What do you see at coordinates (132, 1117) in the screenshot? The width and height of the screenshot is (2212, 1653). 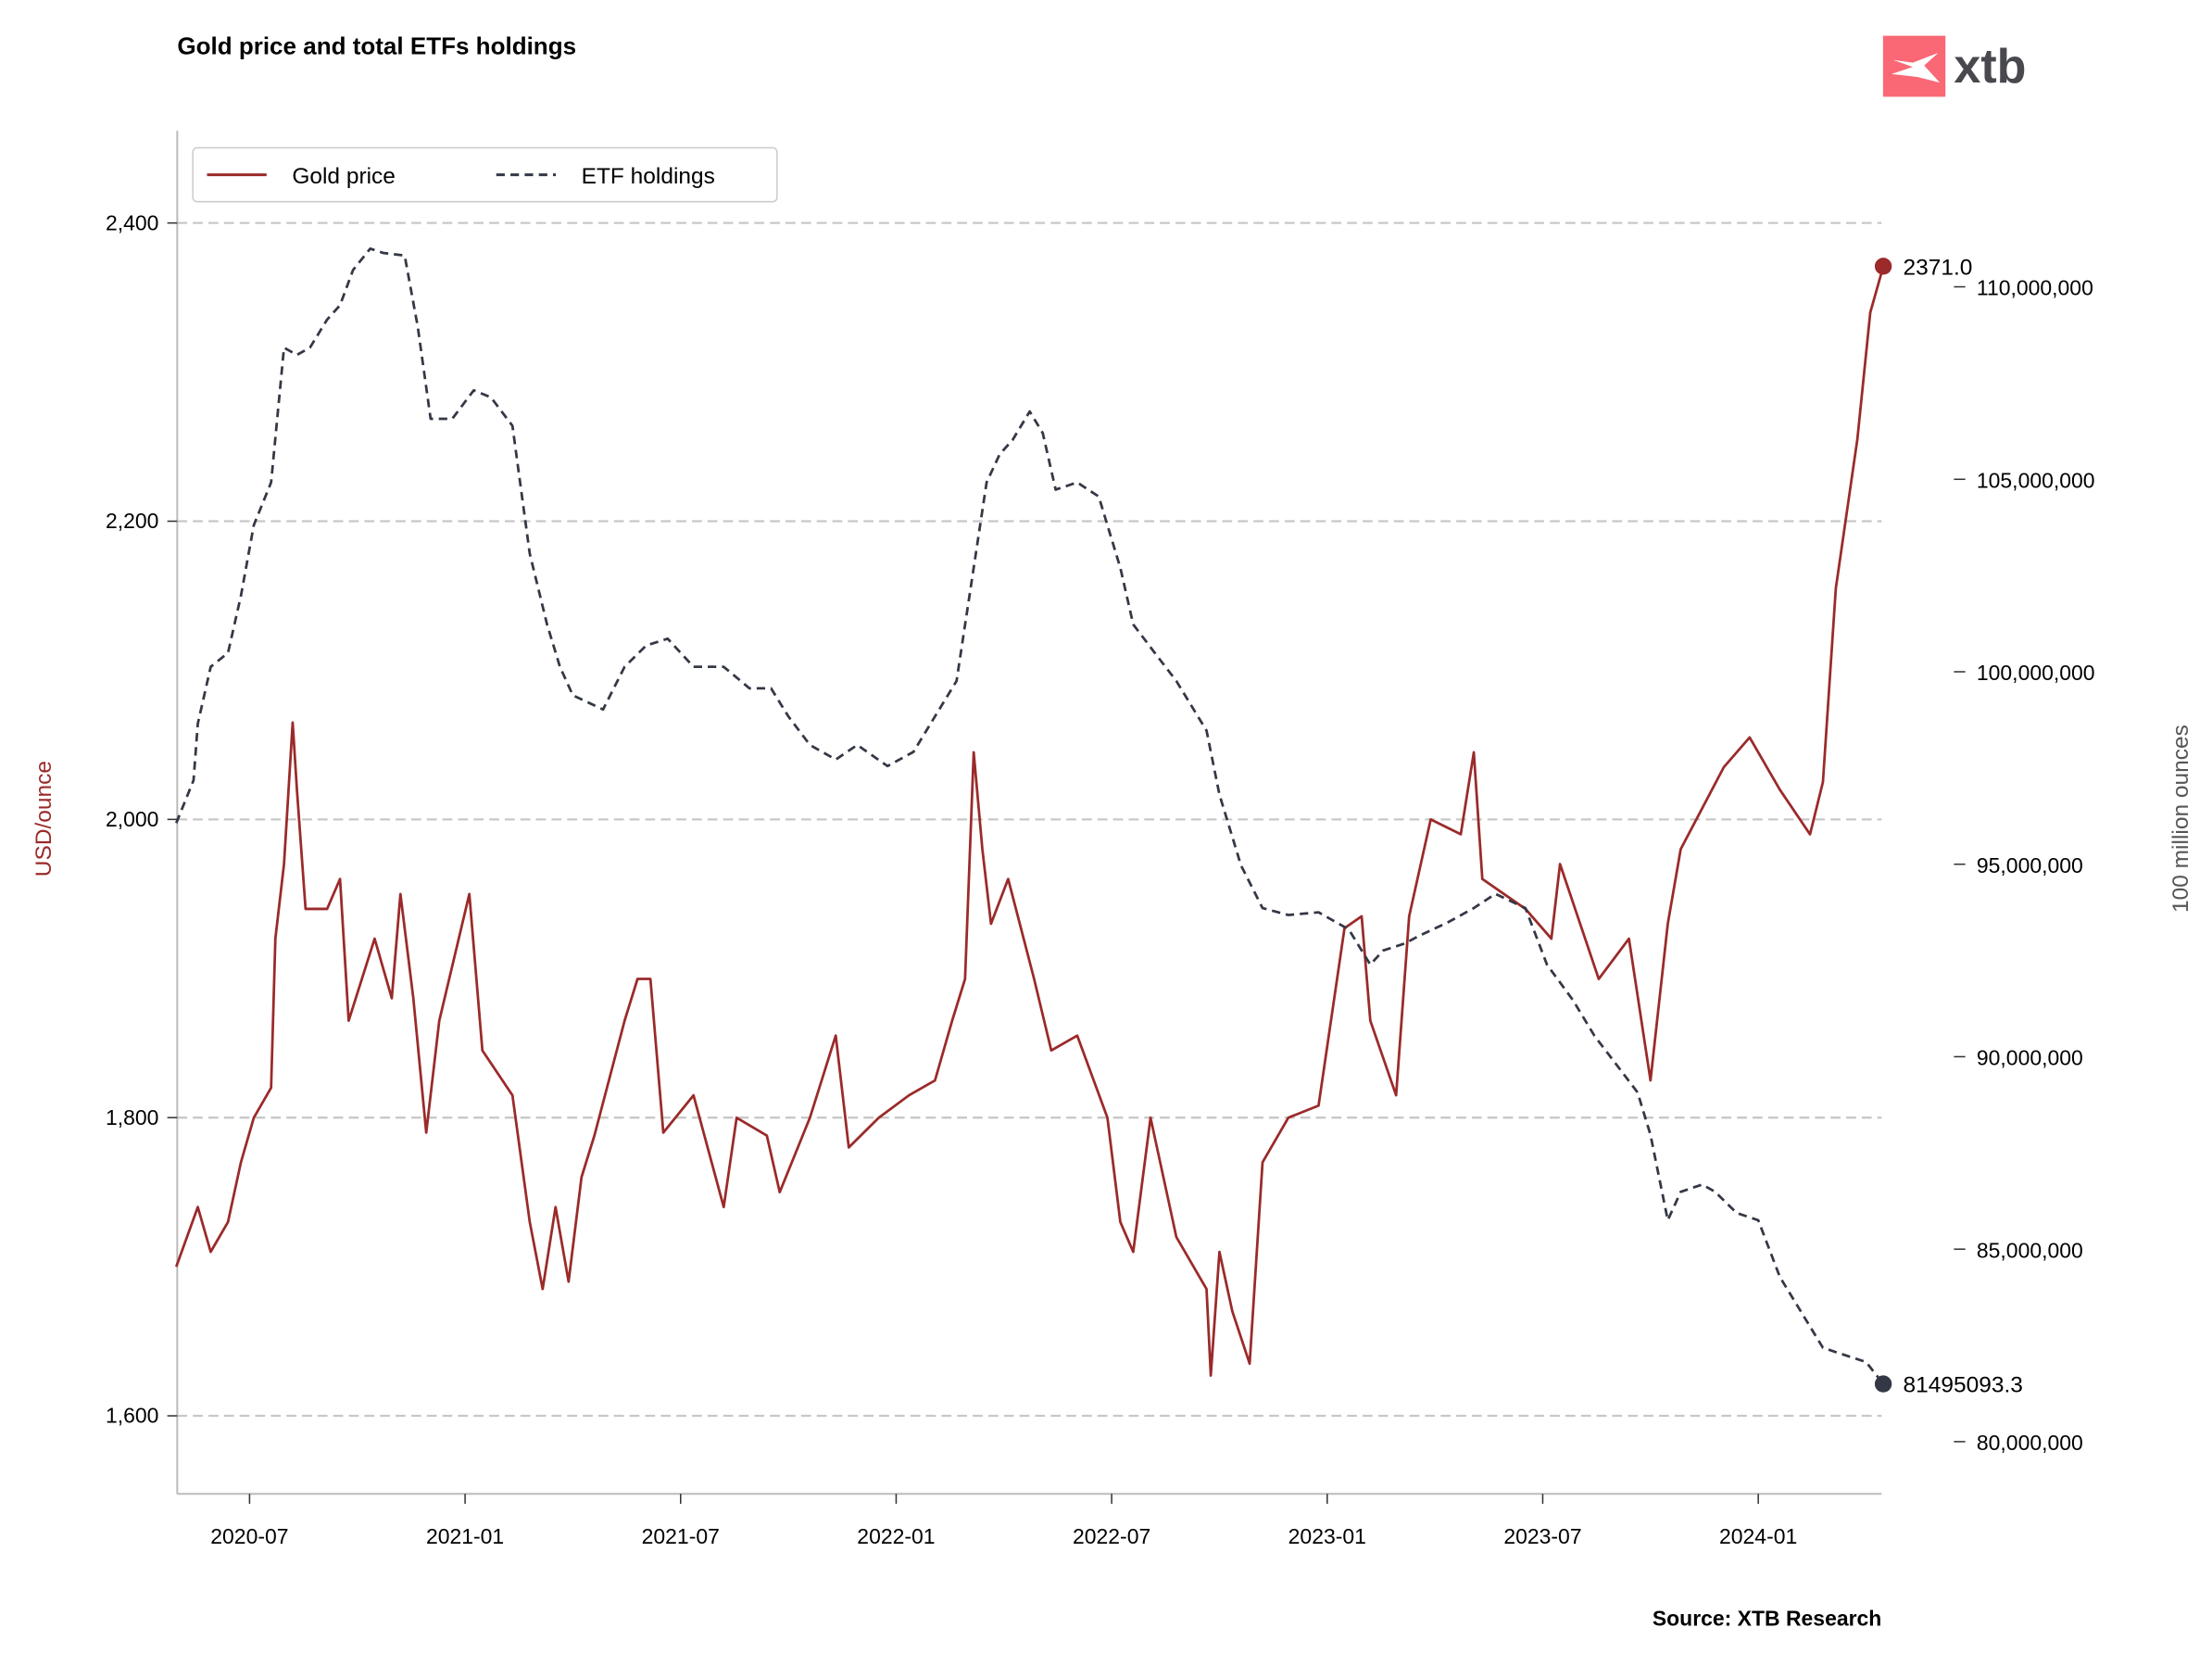 I see `y-tick-label: 1,800` at bounding box center [132, 1117].